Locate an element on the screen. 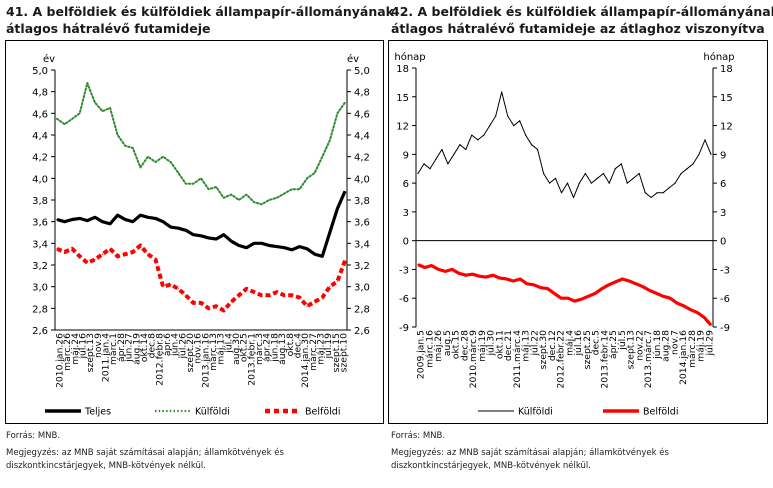  y-tick-label-right: 12 is located at coordinates (726, 127).